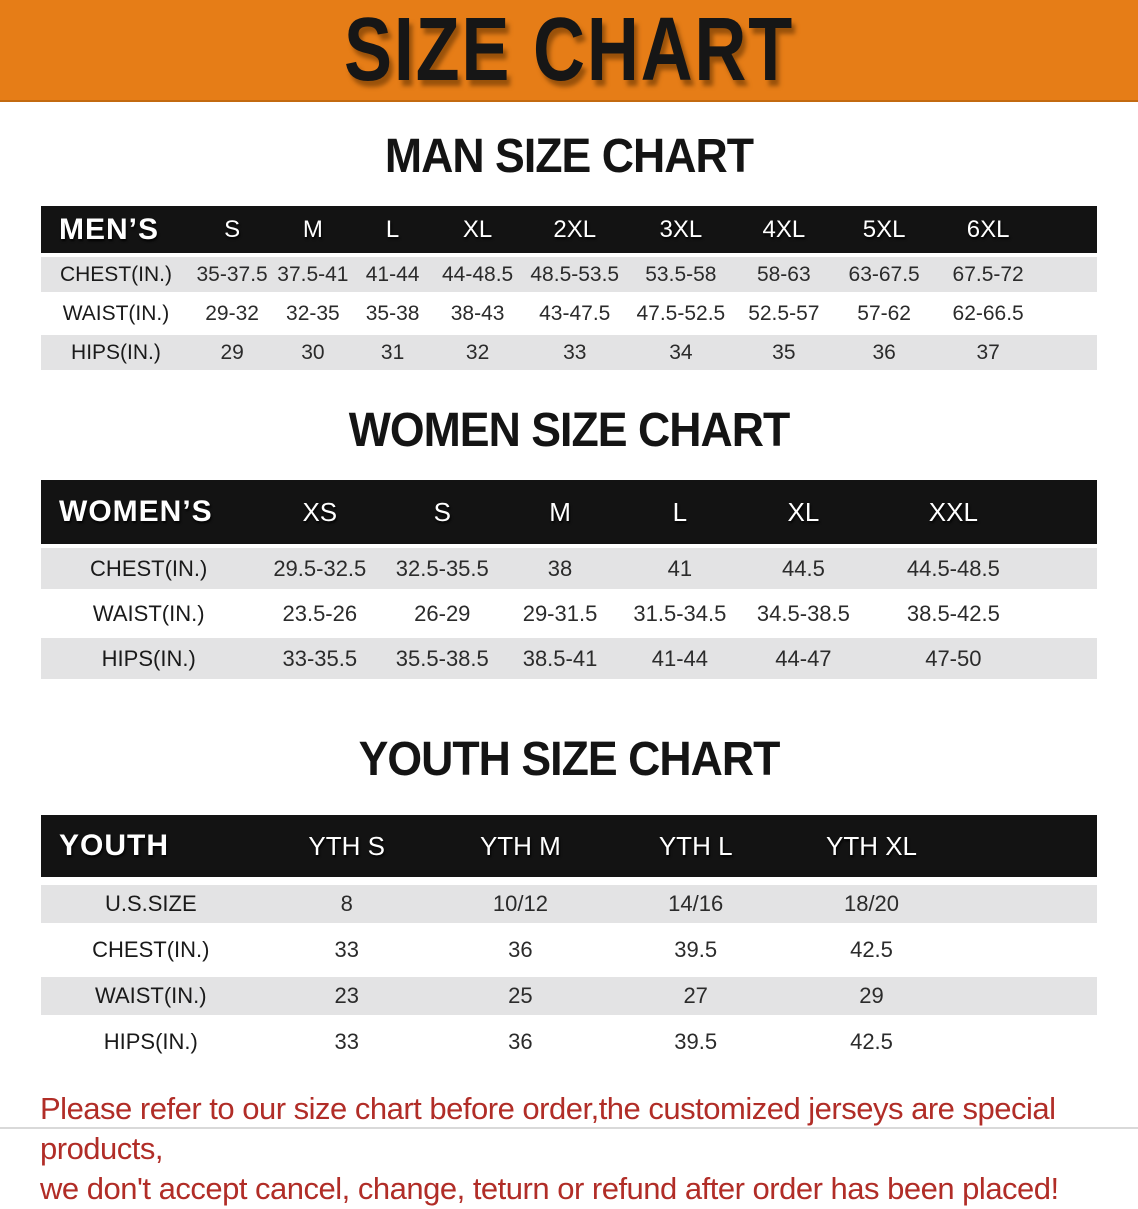 The width and height of the screenshot is (1138, 1209). I want to click on size-value-cell: 29-32, so click(232, 313).